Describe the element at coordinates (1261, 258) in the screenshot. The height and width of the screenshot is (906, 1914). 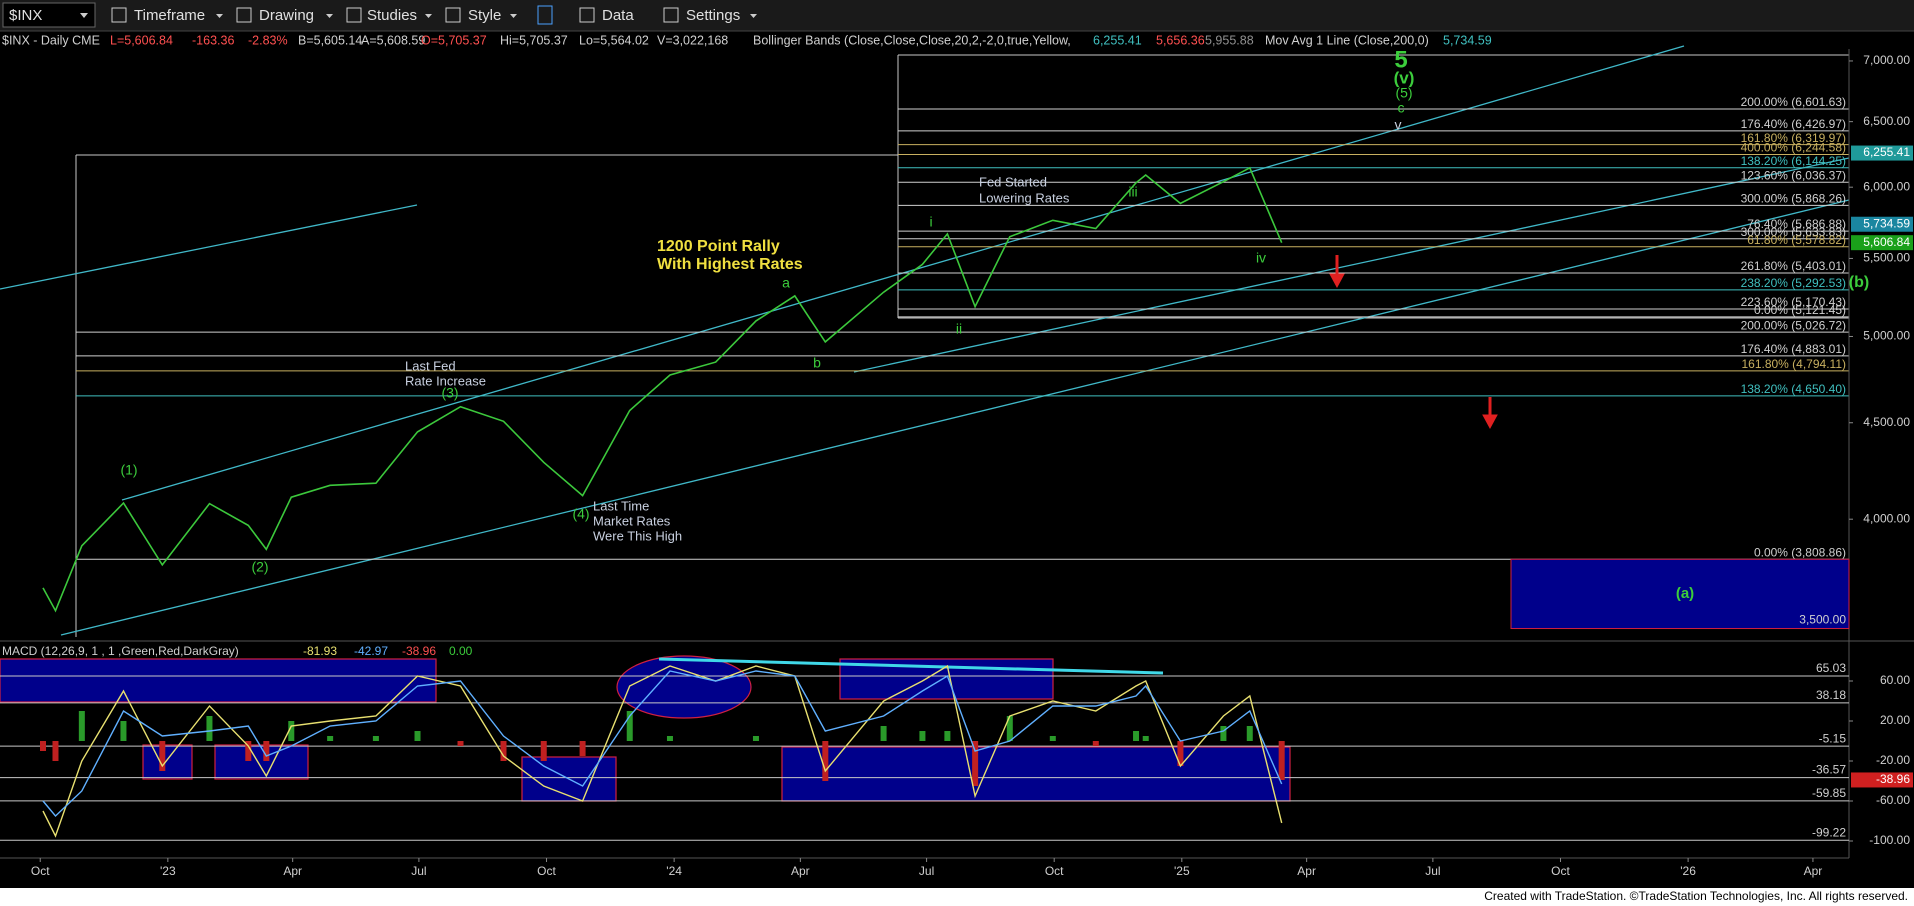
I see `wave-label: iv` at that location.